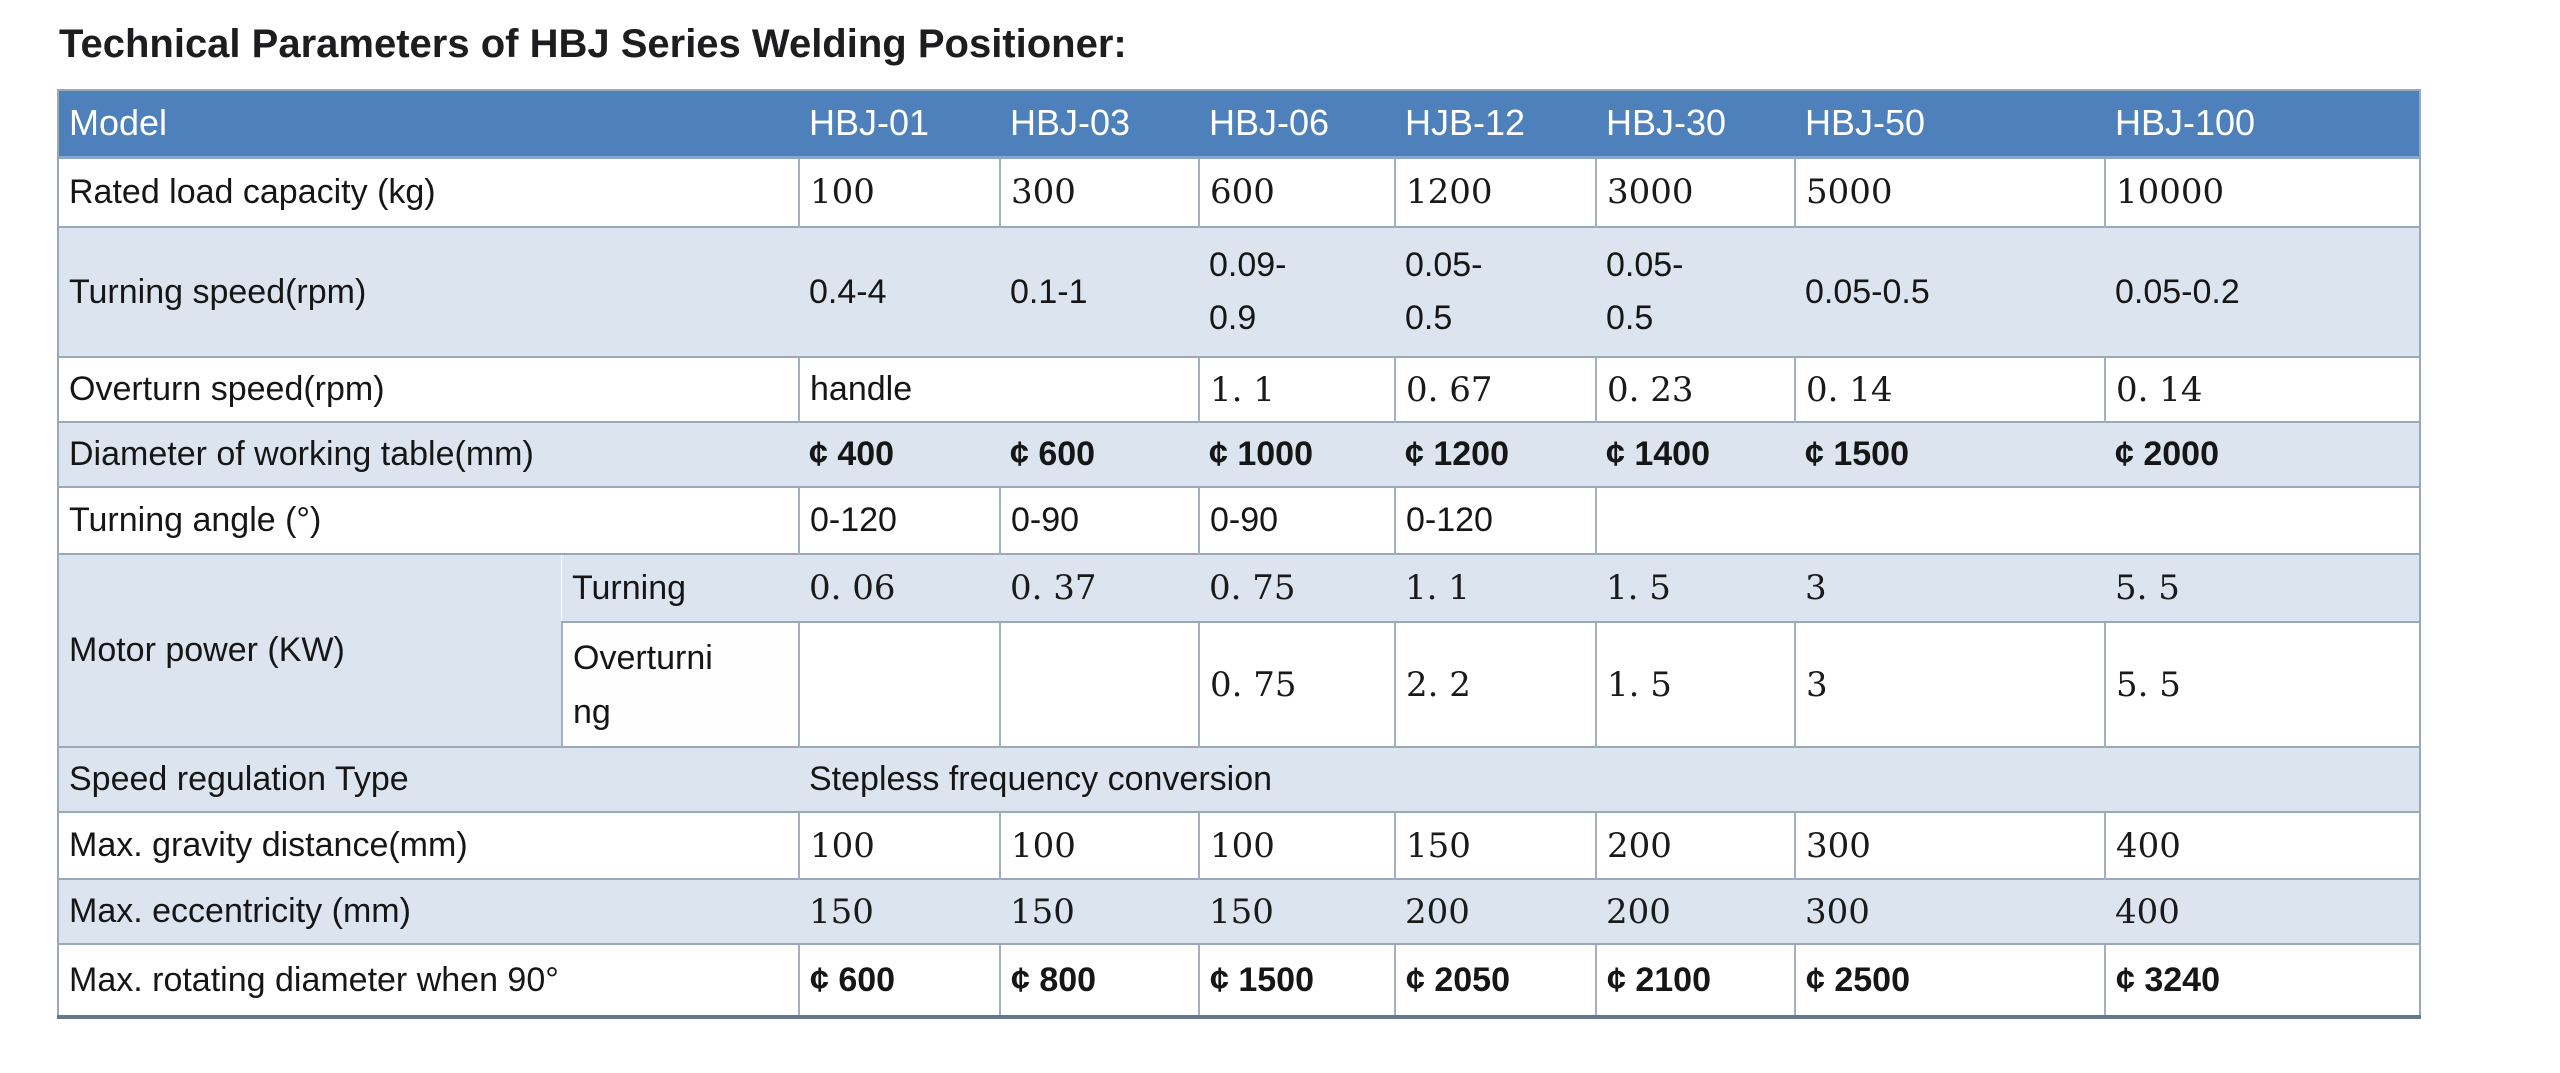  I want to click on cell-table-diameter-4: ¢ 1200, so click(1495, 454).